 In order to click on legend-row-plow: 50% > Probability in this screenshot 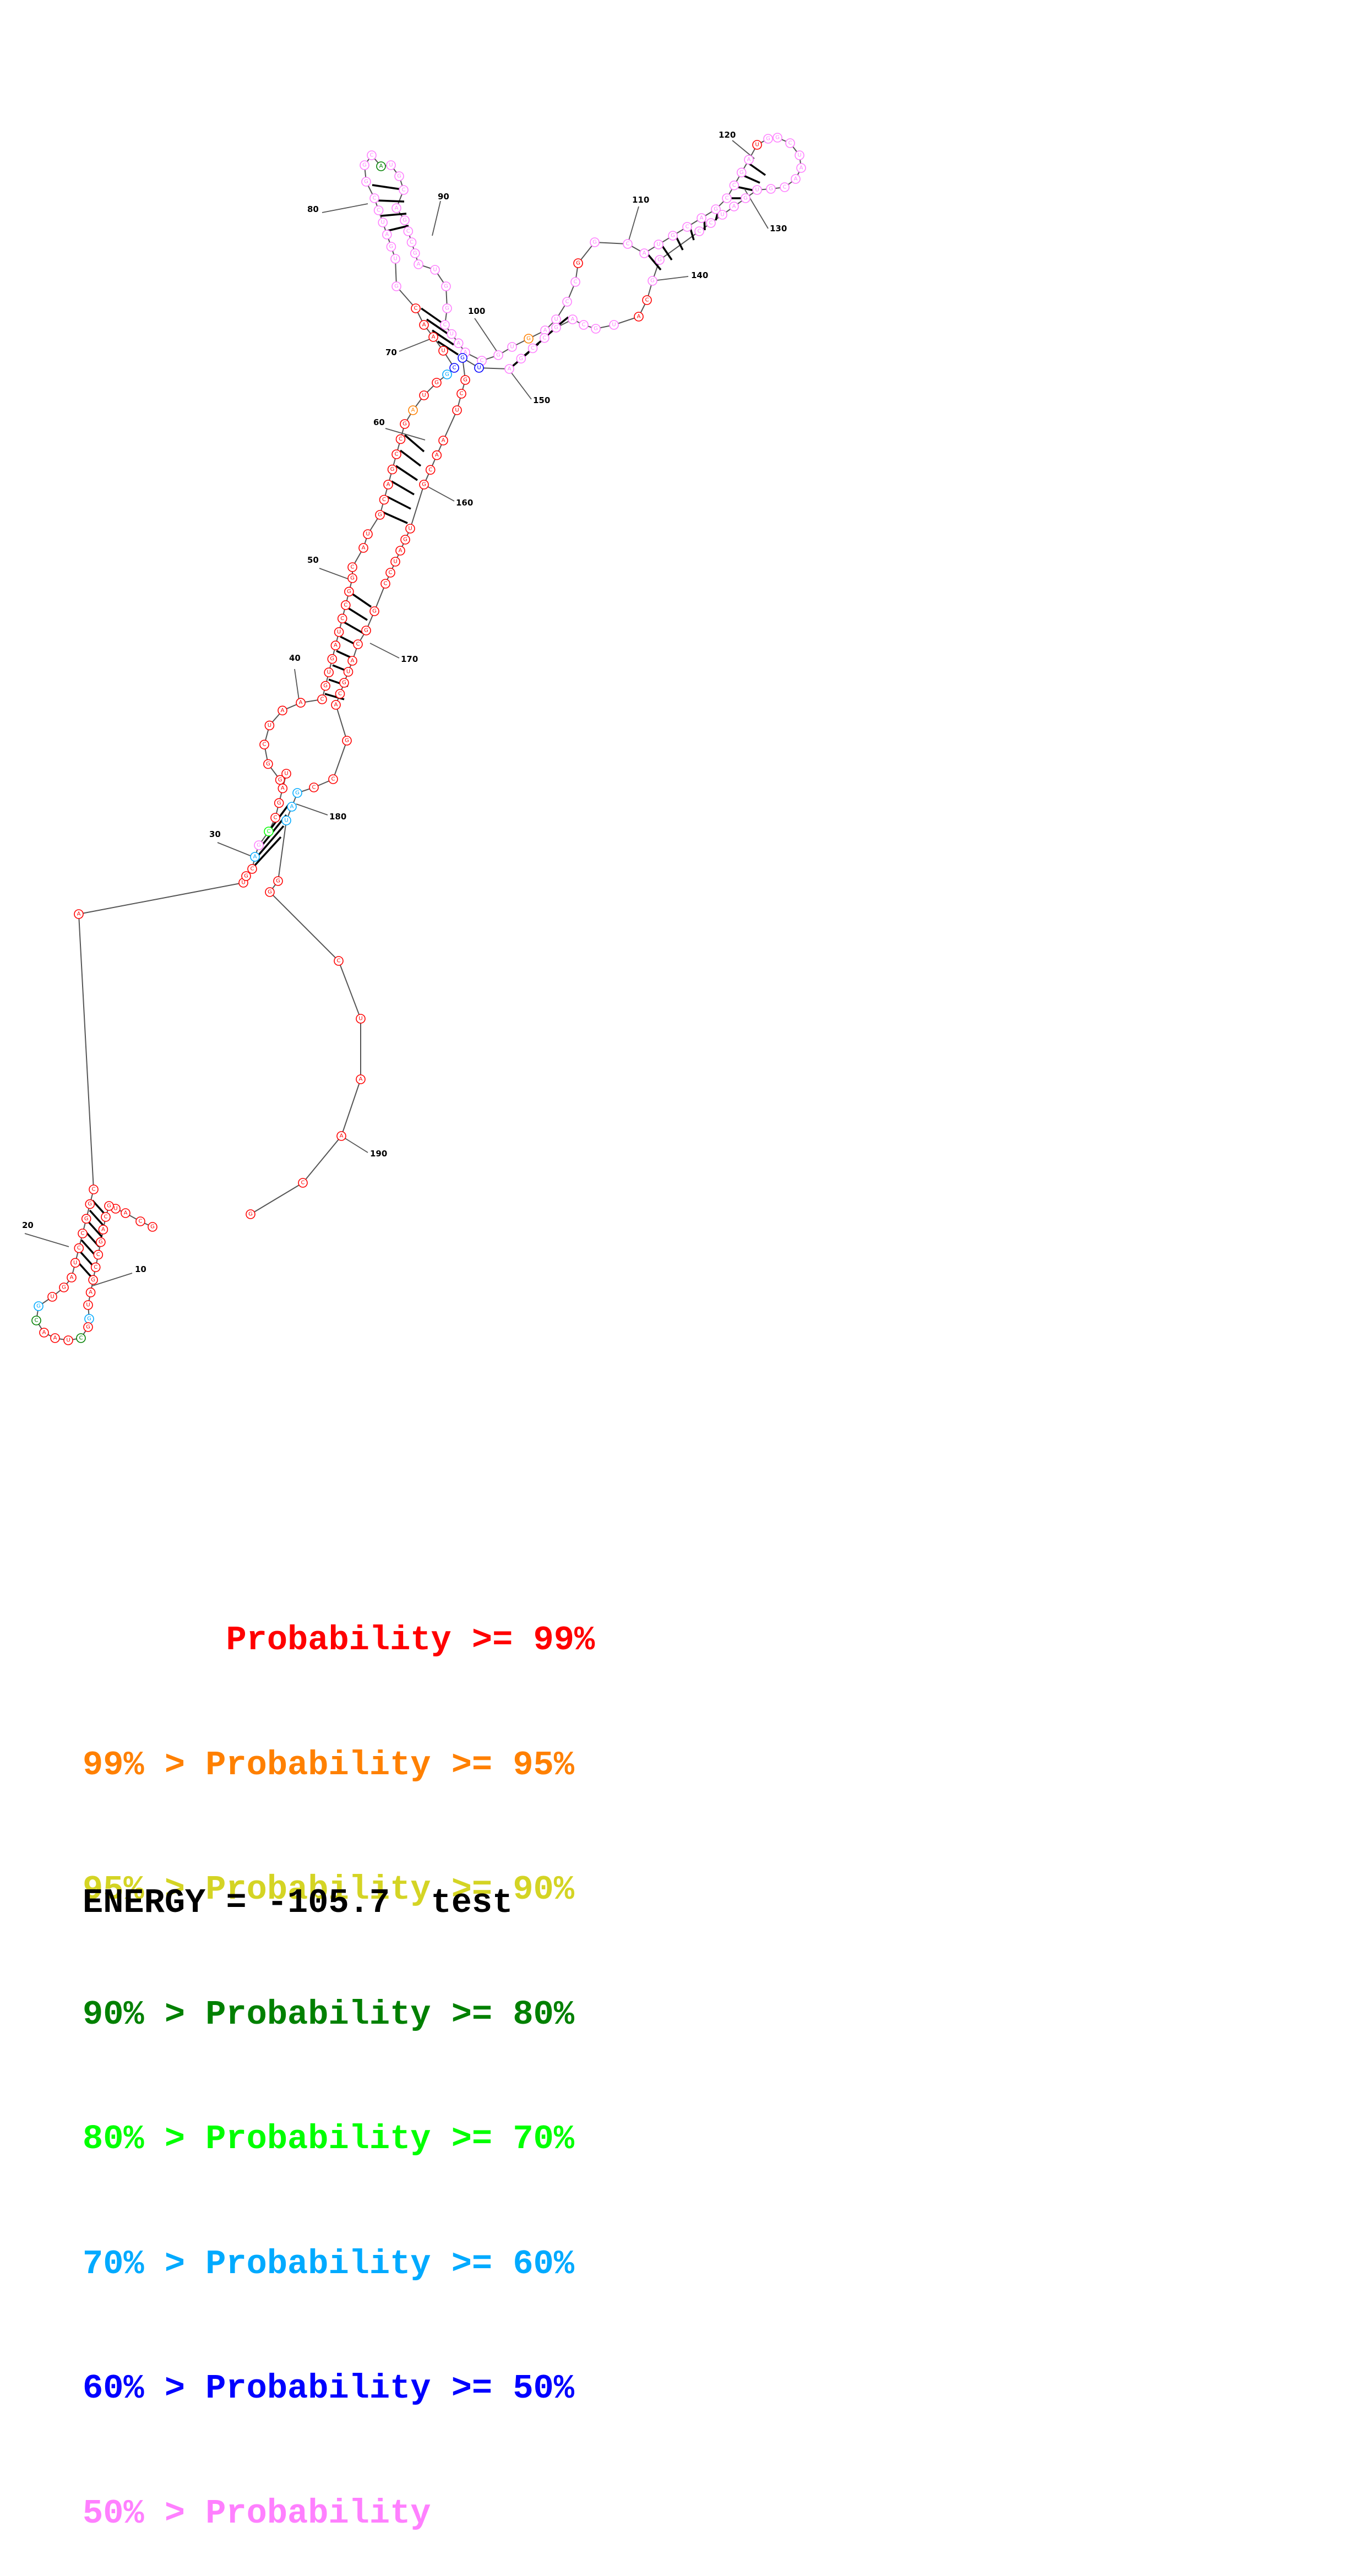, I will do `click(257, 2513)`.